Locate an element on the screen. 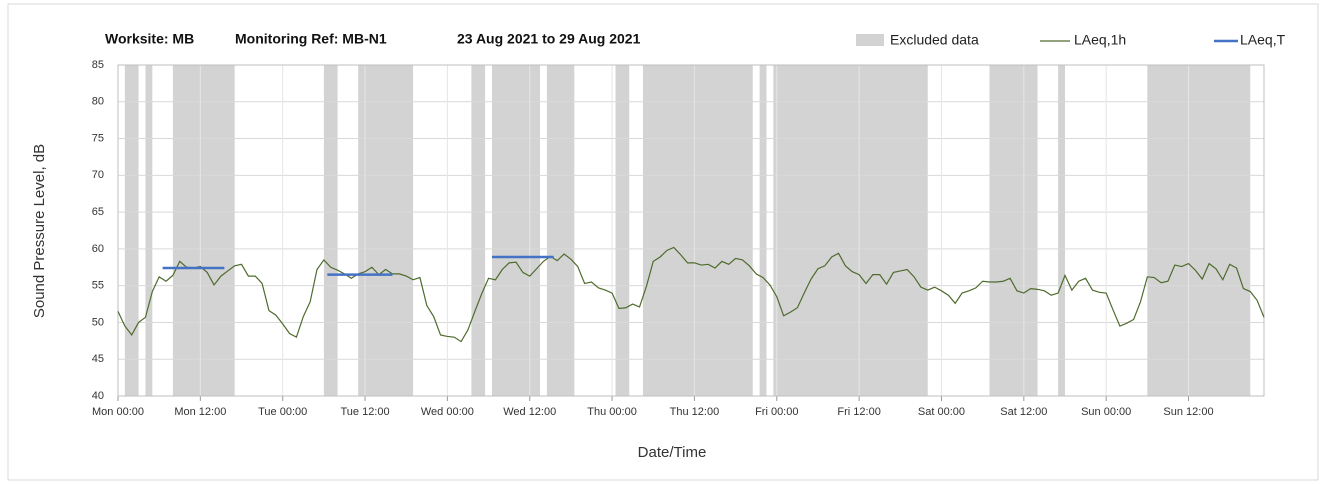  x-tick-label: Wed 00:00 is located at coordinates (447, 412).